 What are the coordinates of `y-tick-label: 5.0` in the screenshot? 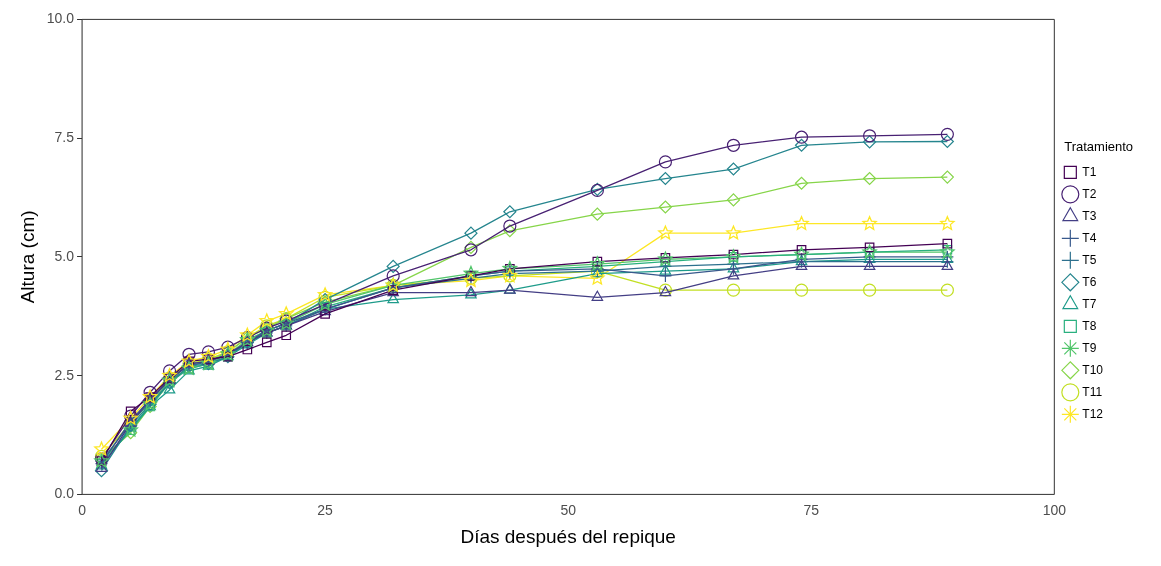 It's located at (64, 255).